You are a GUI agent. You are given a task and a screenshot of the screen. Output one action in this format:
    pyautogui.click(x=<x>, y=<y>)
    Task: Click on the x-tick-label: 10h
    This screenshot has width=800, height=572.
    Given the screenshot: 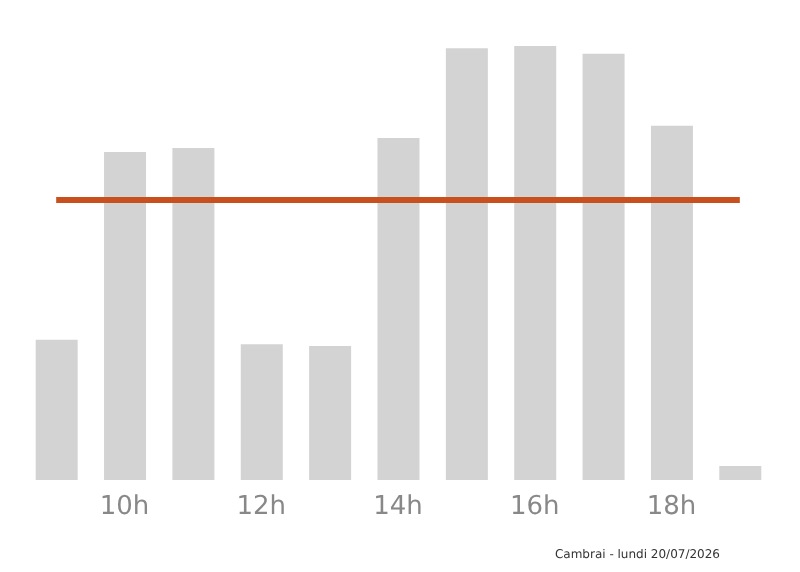 What is the action you would take?
    pyautogui.click(x=124, y=507)
    